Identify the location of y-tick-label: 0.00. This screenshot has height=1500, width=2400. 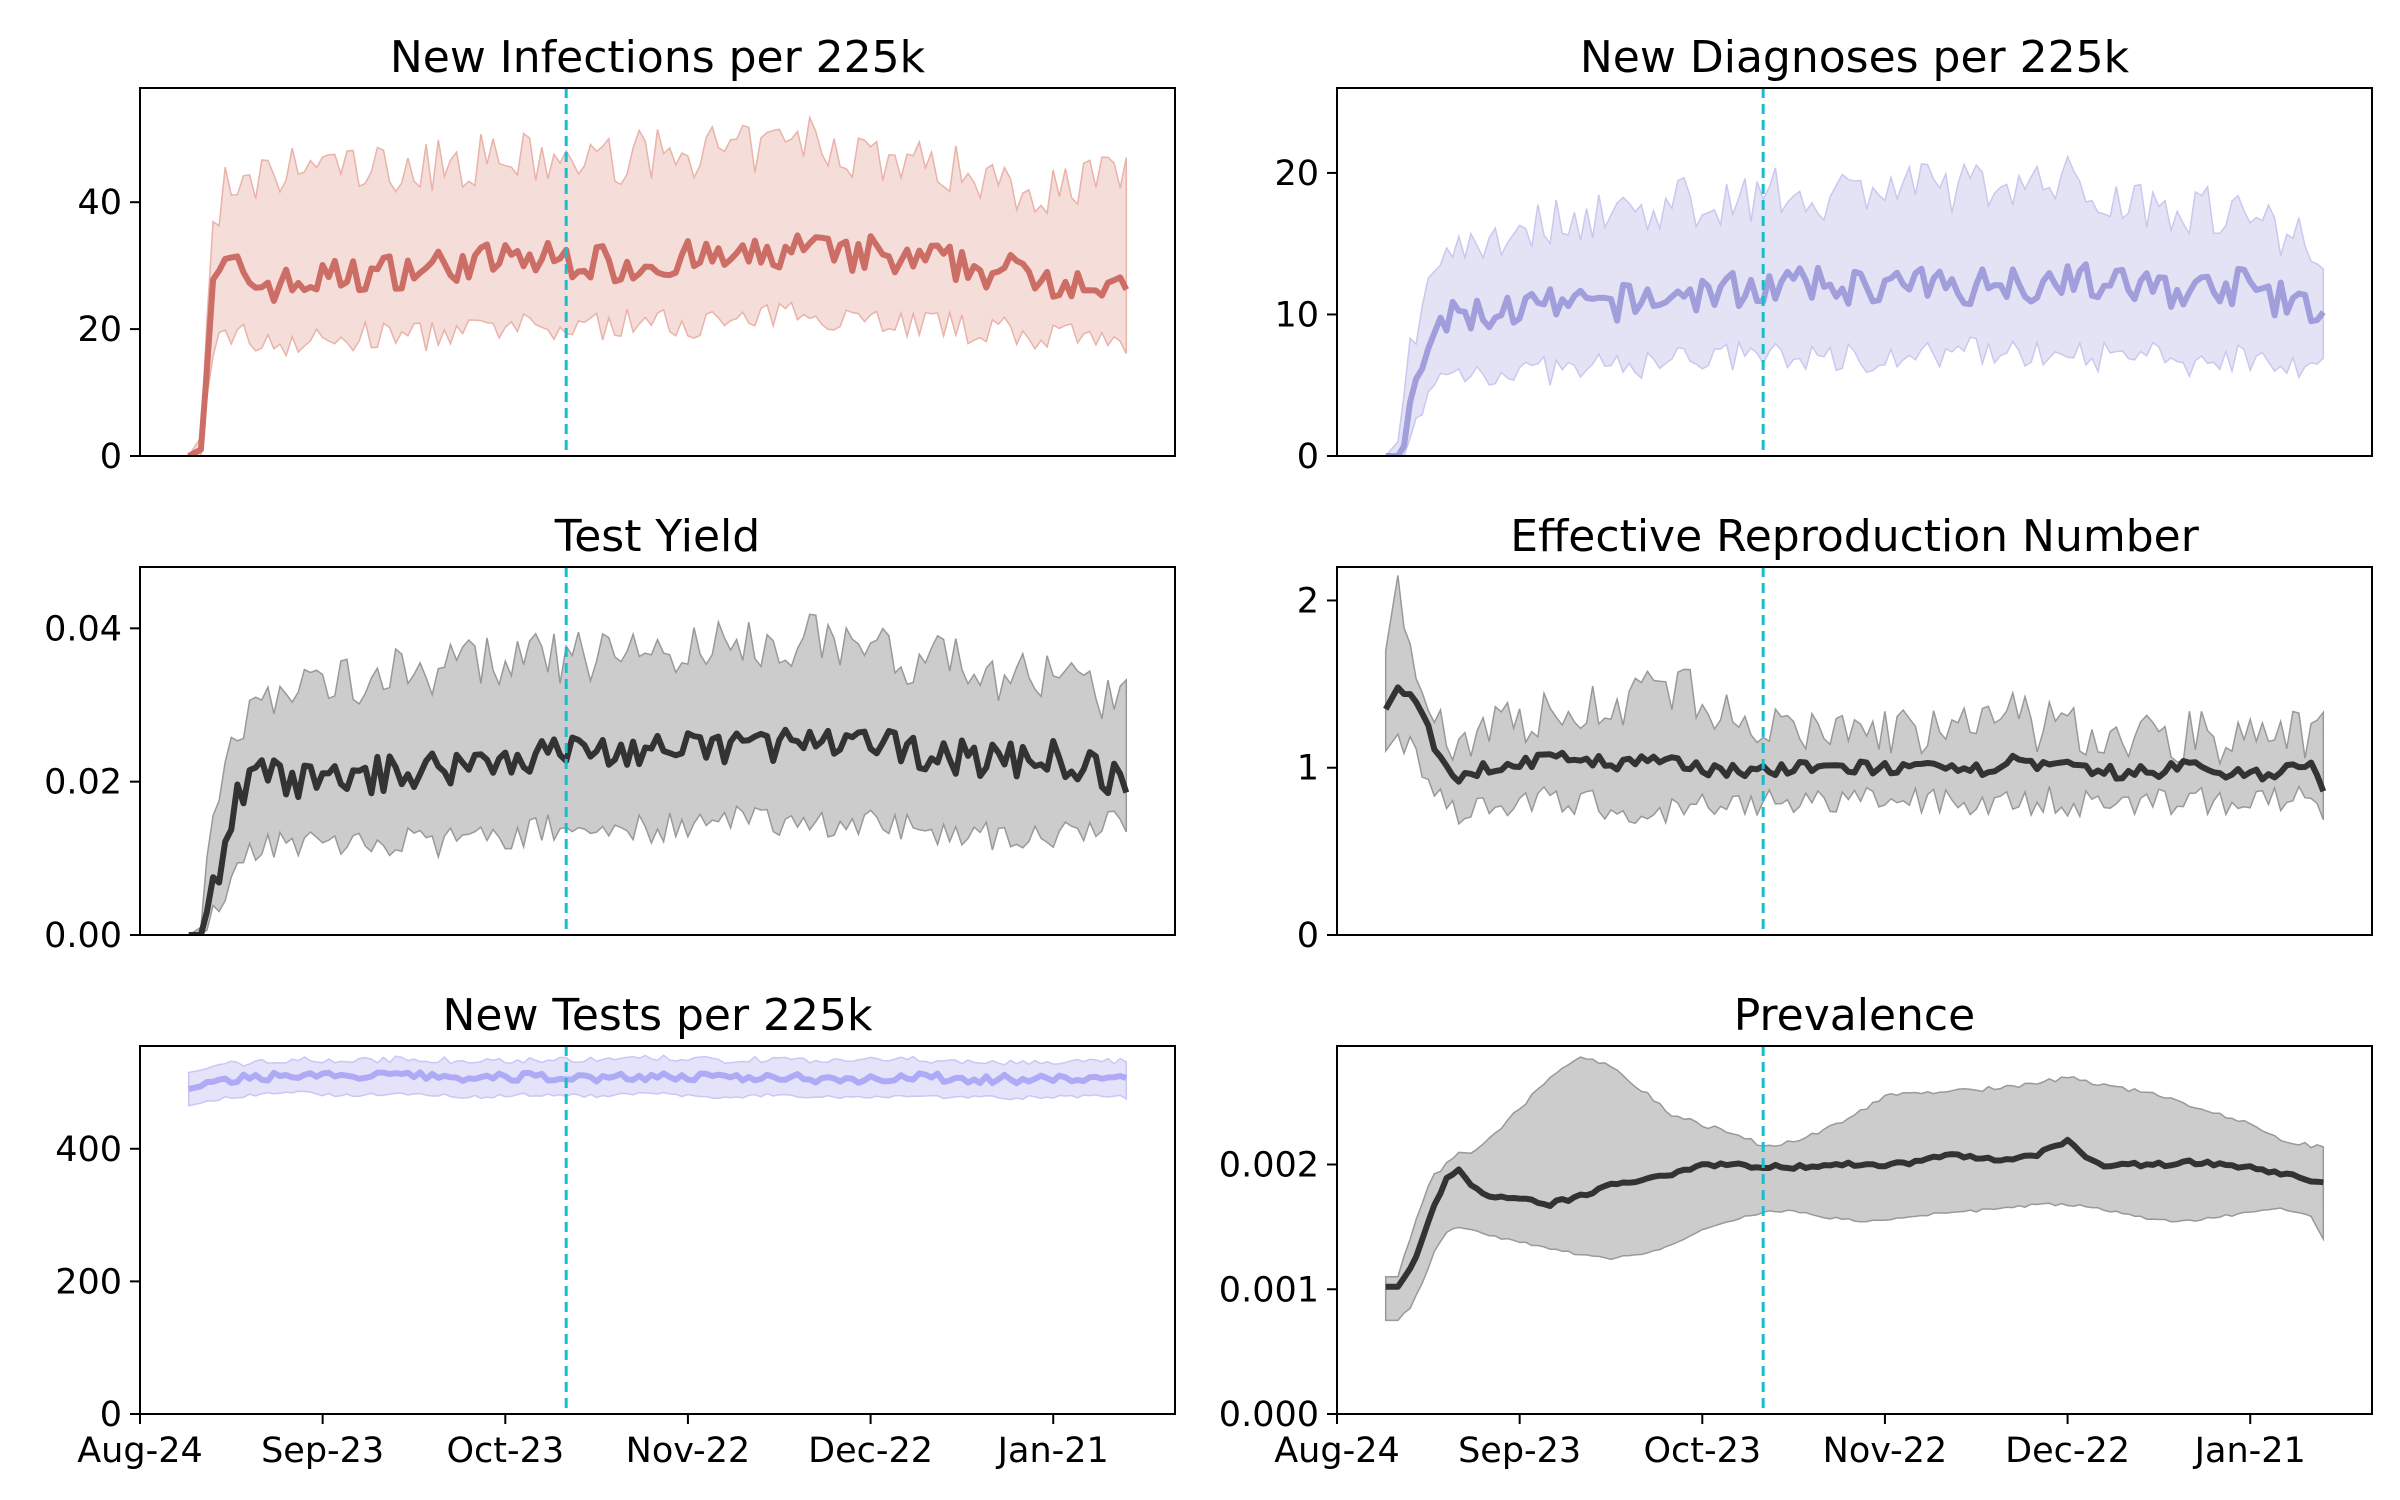
(83, 936).